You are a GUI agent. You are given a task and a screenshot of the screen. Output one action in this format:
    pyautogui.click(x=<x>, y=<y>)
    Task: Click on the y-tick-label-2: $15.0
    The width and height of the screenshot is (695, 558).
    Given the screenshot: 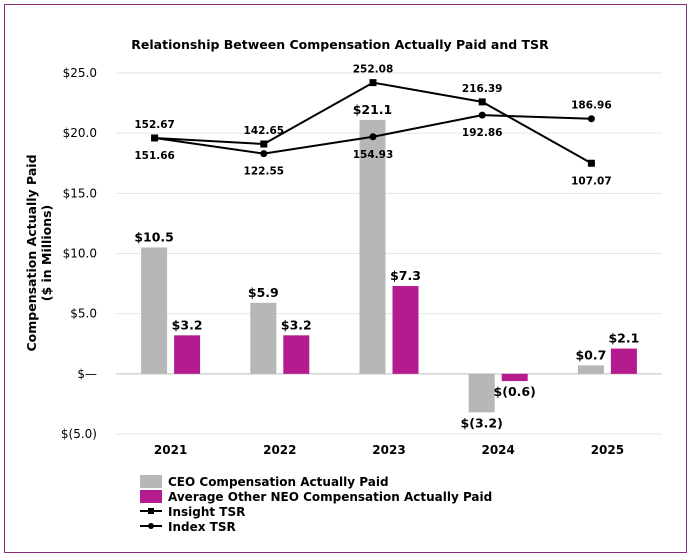 What is the action you would take?
    pyautogui.click(x=80, y=193)
    